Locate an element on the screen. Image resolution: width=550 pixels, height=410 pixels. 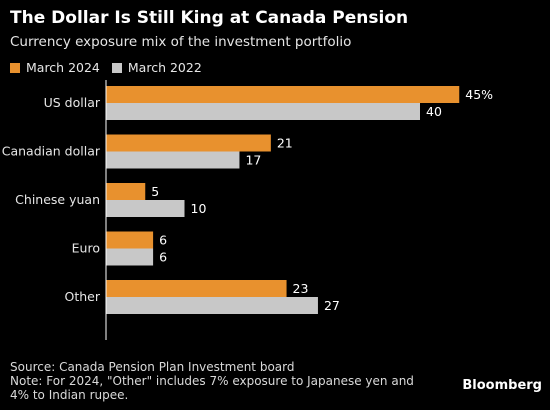
legend: March 2024 March 2022 is located at coordinates (112, 67).